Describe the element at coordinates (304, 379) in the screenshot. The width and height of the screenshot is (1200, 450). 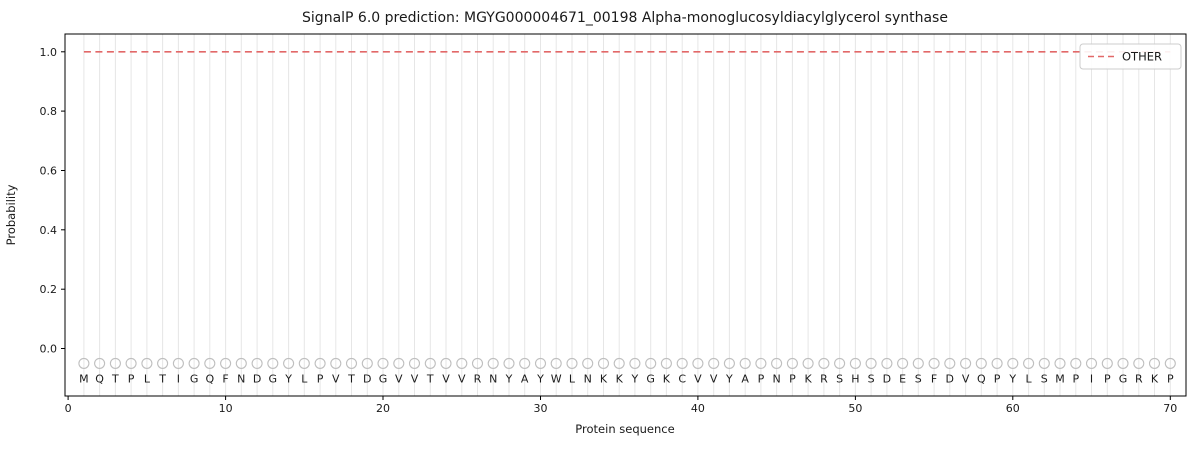
I see `residue-letter: L` at that location.